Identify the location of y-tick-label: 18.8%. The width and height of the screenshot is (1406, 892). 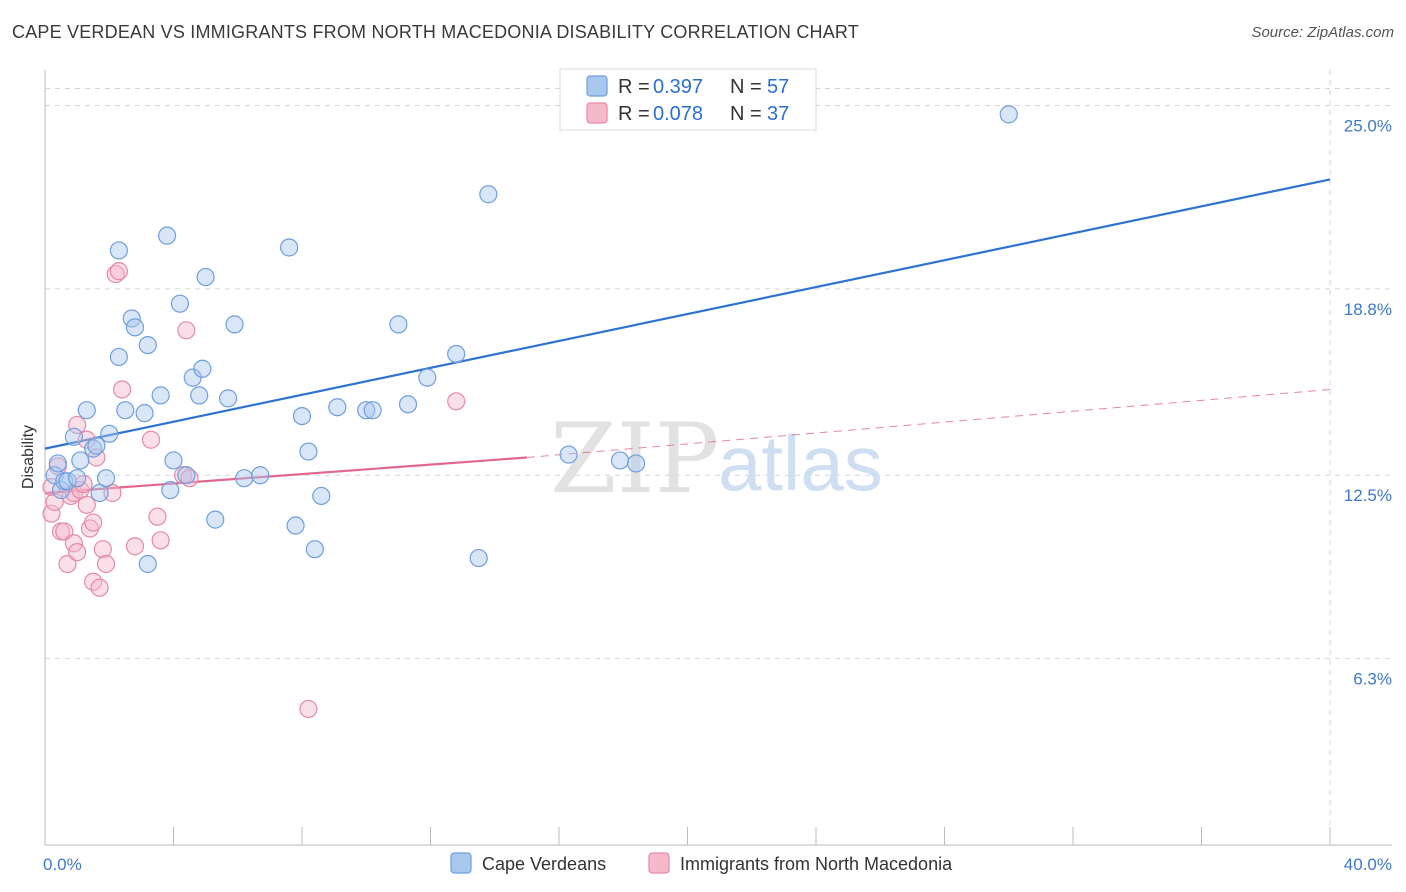
(1368, 309).